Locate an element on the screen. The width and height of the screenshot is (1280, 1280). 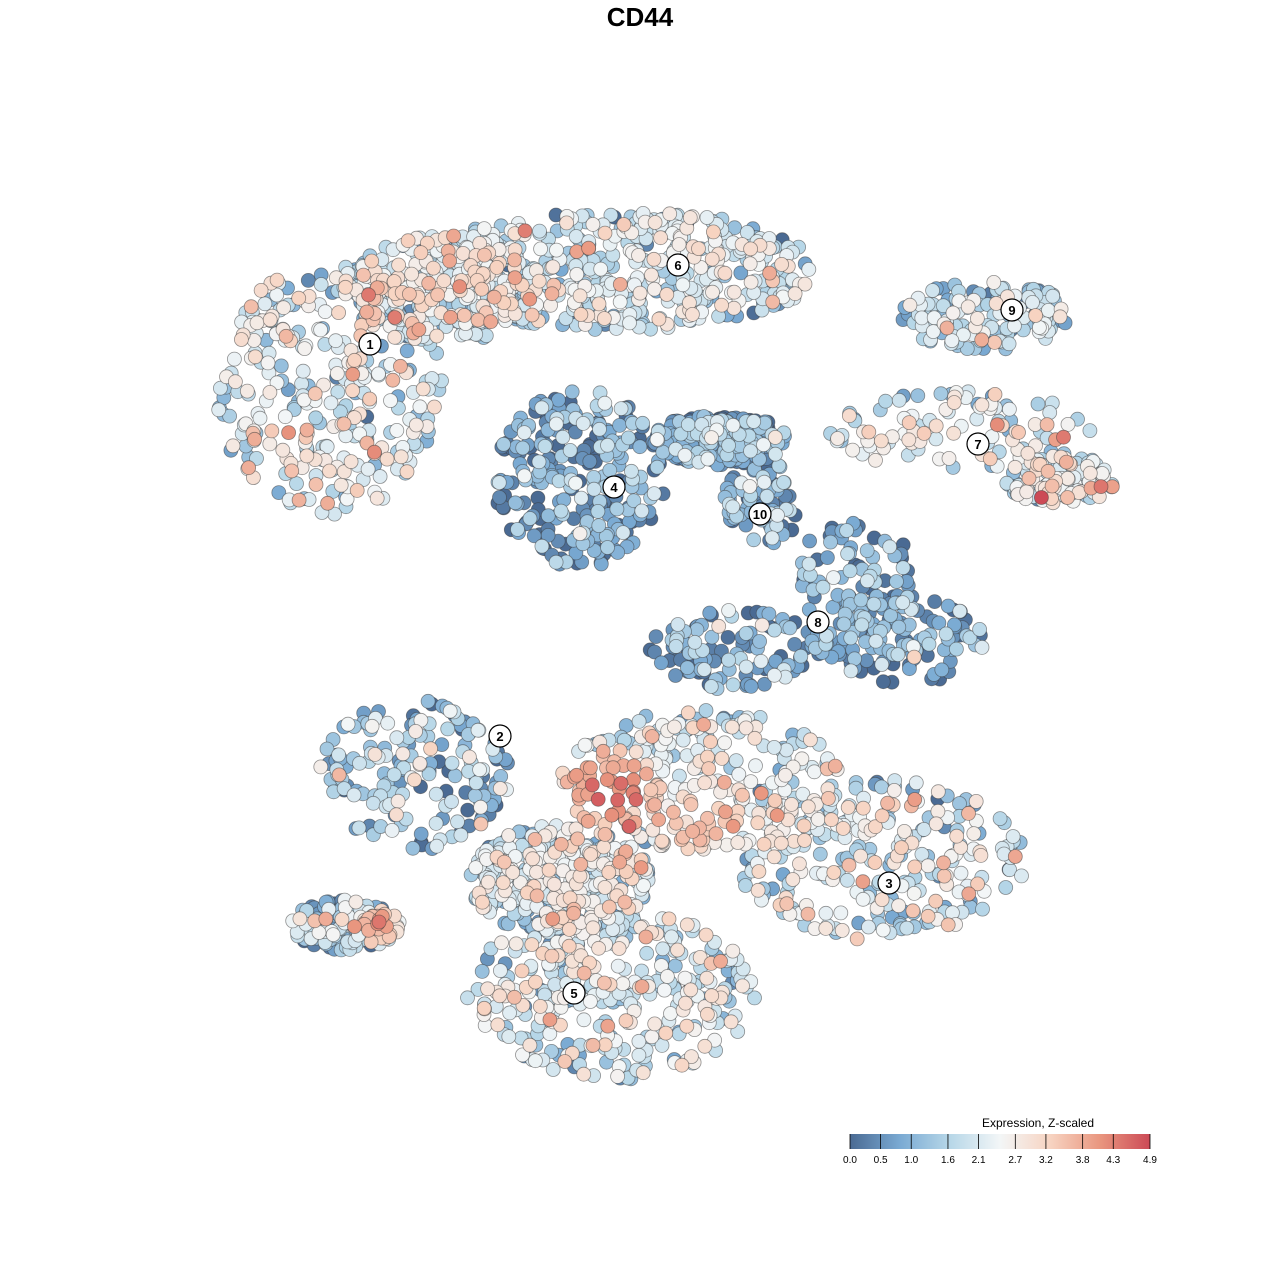
cluster-label-9: 9 is located at coordinates (1012, 310).